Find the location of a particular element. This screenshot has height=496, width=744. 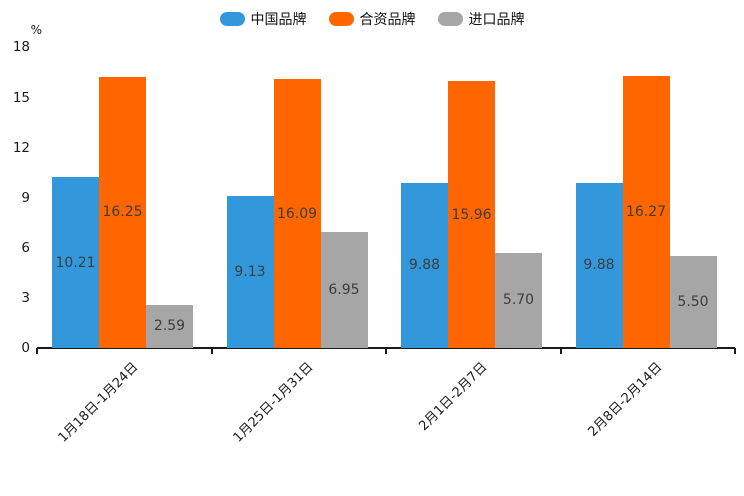

bar-value-label: 2.59 is located at coordinates (169, 326).